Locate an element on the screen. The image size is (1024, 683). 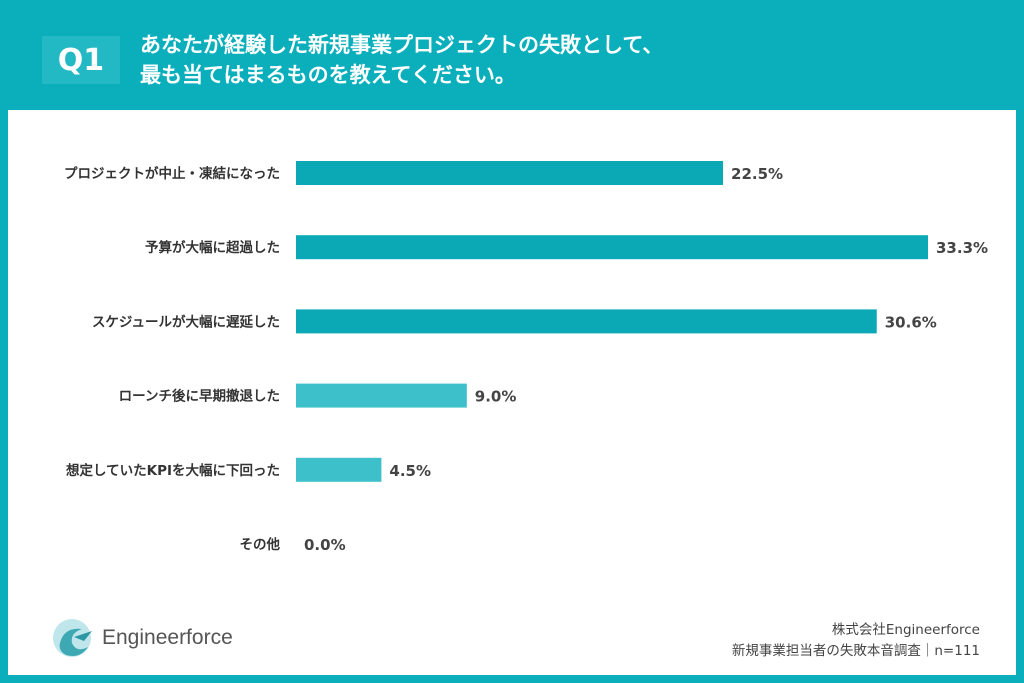
category-label: プロジェクトが中止・凍結になった is located at coordinates (172, 173).